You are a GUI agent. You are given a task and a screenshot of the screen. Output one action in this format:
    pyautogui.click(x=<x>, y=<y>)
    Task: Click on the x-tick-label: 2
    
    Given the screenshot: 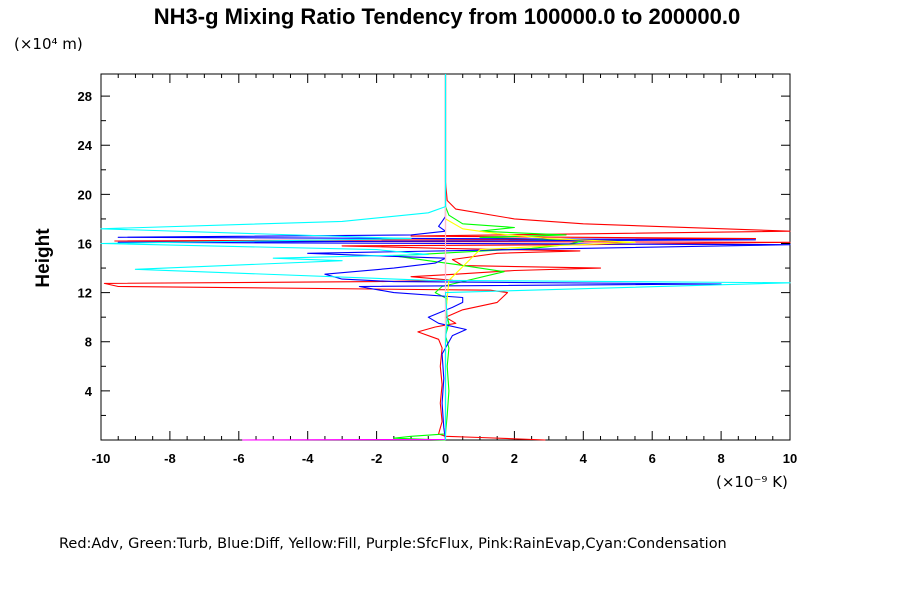 What is the action you would take?
    pyautogui.click(x=514, y=458)
    